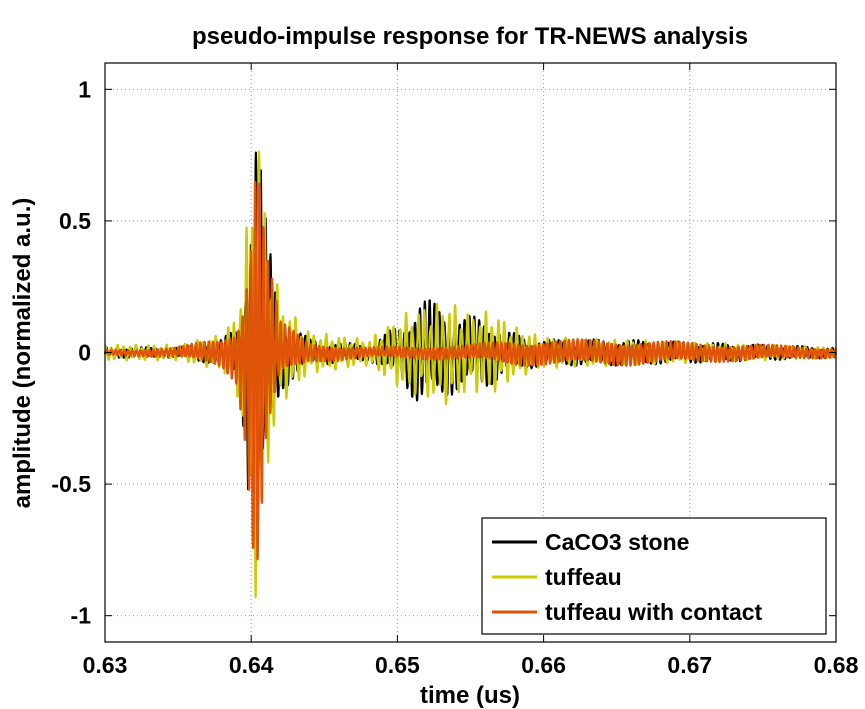 This screenshot has height=709, width=865. Describe the element at coordinates (397, 665) in the screenshot. I see `x-tick-label-2: 0.65` at that location.